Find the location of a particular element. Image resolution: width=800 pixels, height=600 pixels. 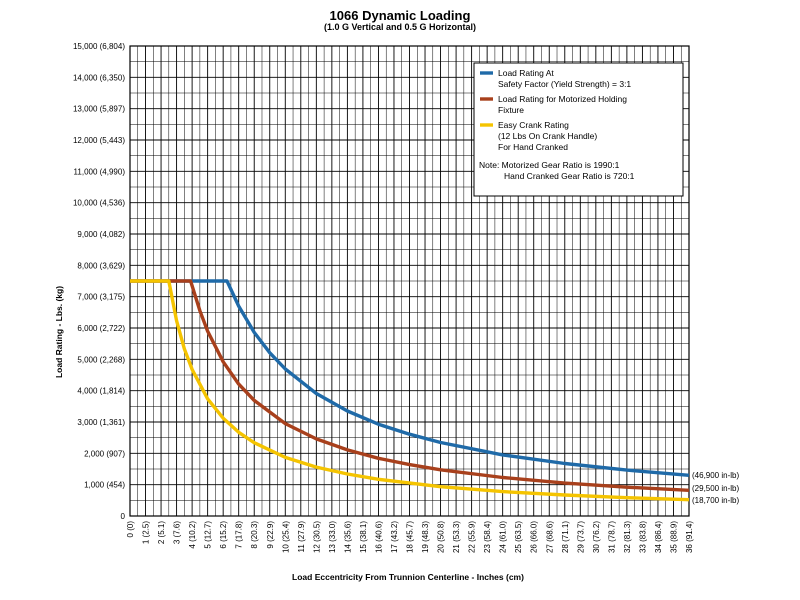

x-tick-label: 35 (88.9) is located at coordinates (673, 537).